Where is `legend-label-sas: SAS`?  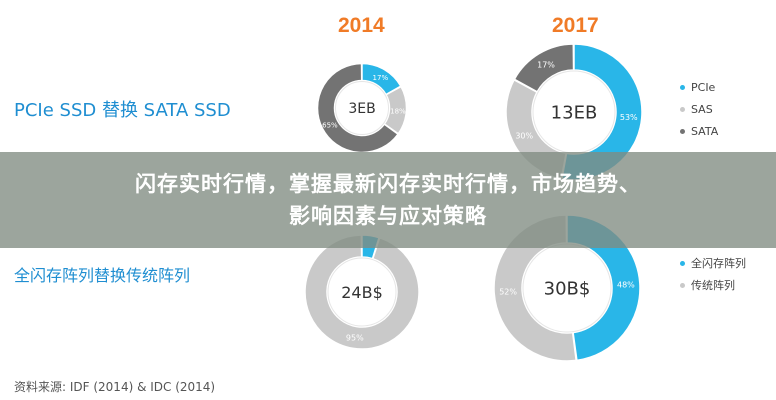 legend-label-sas: SAS is located at coordinates (702, 109).